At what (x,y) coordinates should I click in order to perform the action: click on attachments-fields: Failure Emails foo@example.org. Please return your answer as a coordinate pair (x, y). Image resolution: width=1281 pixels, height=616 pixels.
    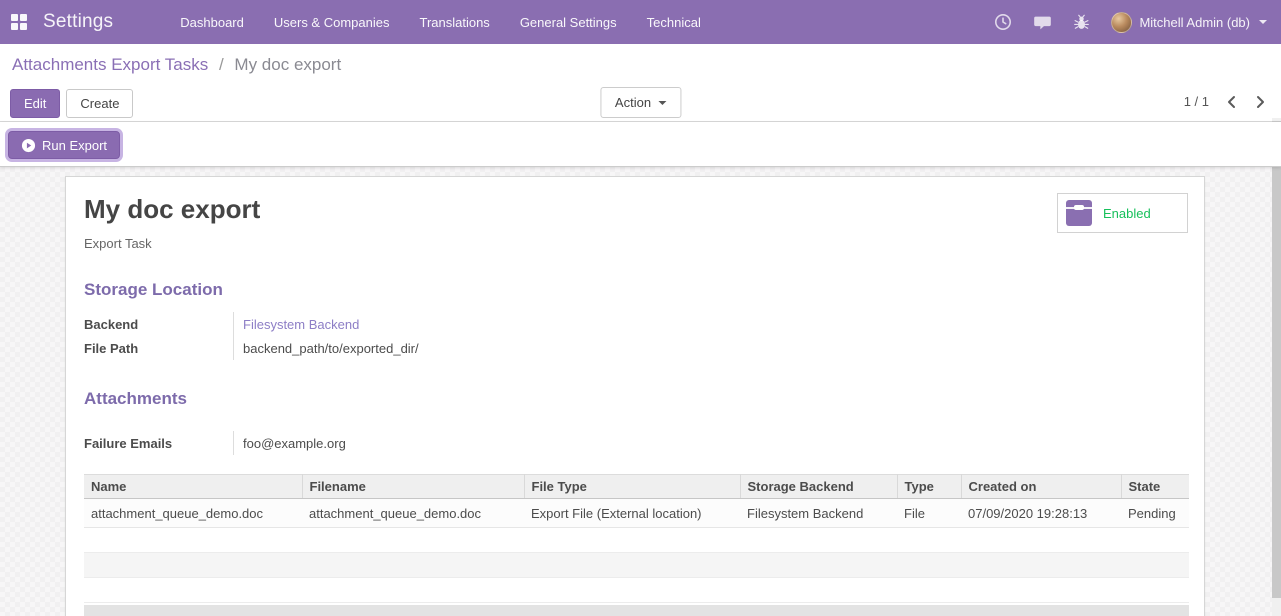
    Looking at the image, I should click on (636, 443).